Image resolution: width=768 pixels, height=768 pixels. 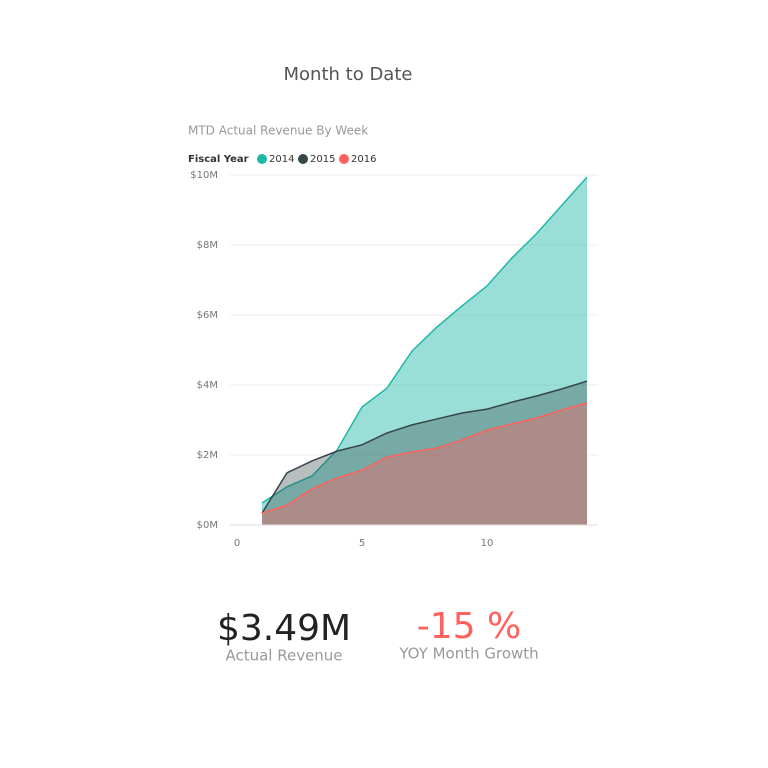 I want to click on x-tick-label: 10, so click(x=487, y=543).